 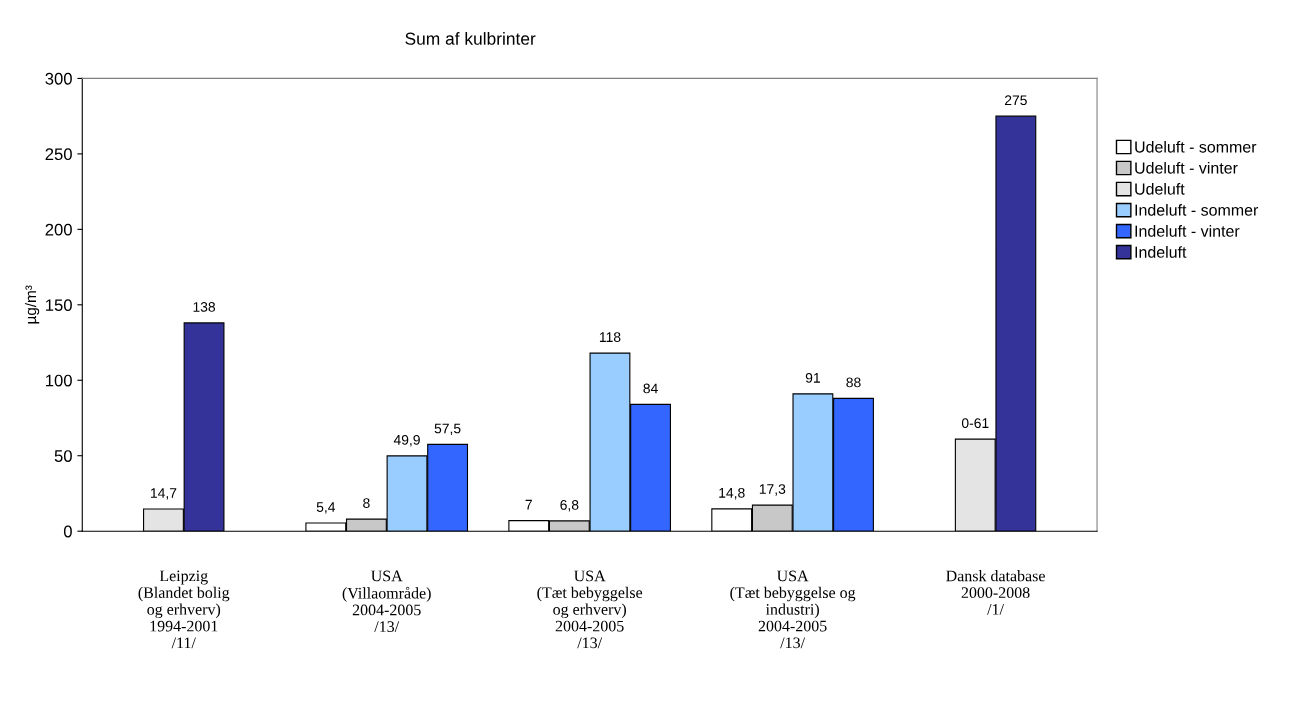 I want to click on y-tick-label: 200, so click(x=58, y=229).